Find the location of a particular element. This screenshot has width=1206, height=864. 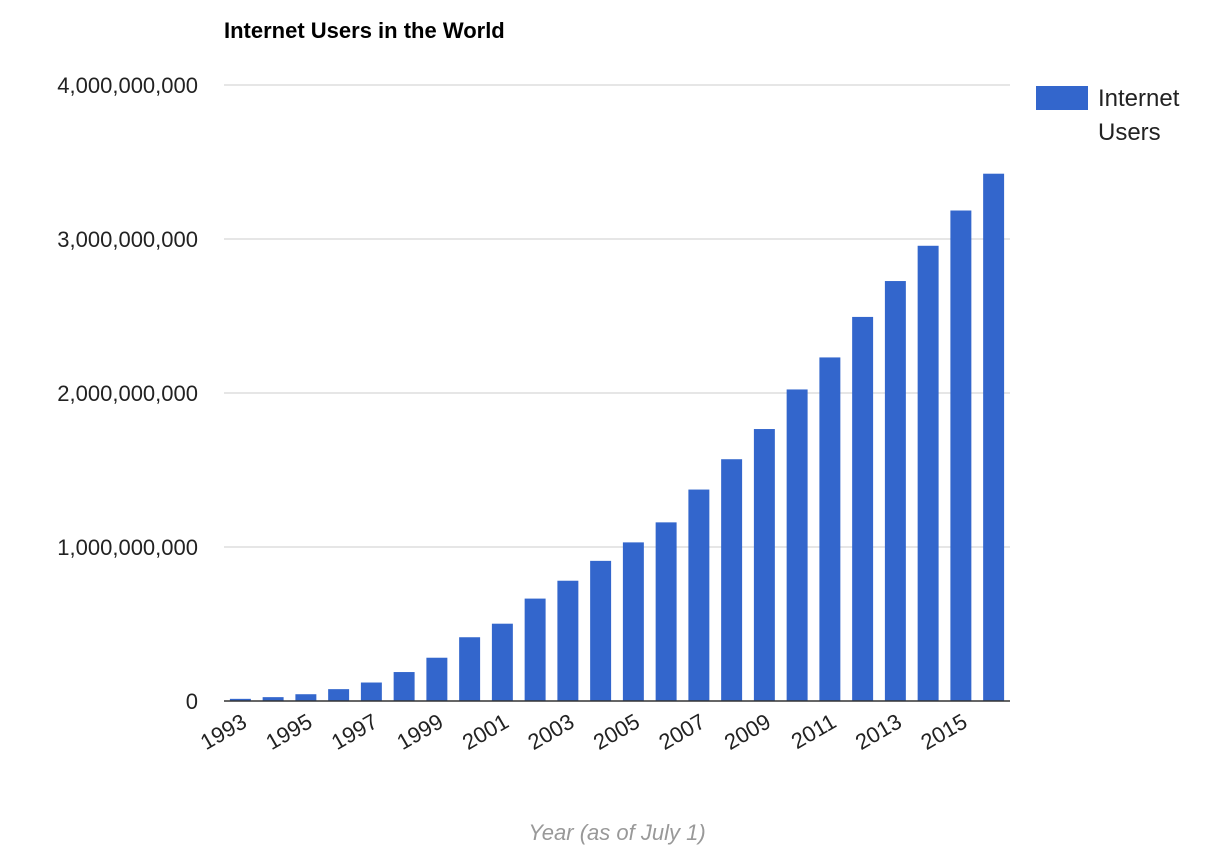

x-tick-label: 2007 is located at coordinates (681, 732).